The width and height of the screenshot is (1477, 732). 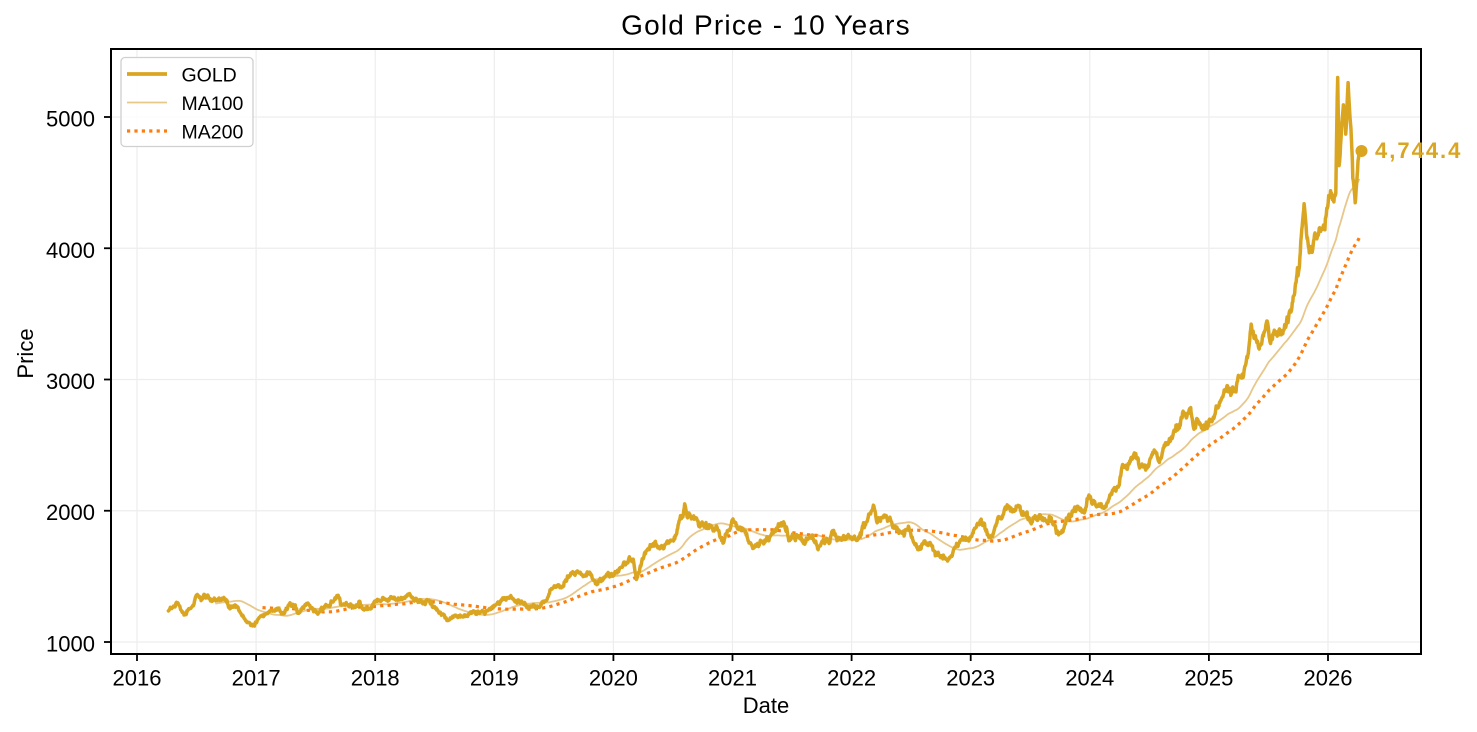 What do you see at coordinates (970, 678) in the screenshot?
I see `svg-text: 2023` at bounding box center [970, 678].